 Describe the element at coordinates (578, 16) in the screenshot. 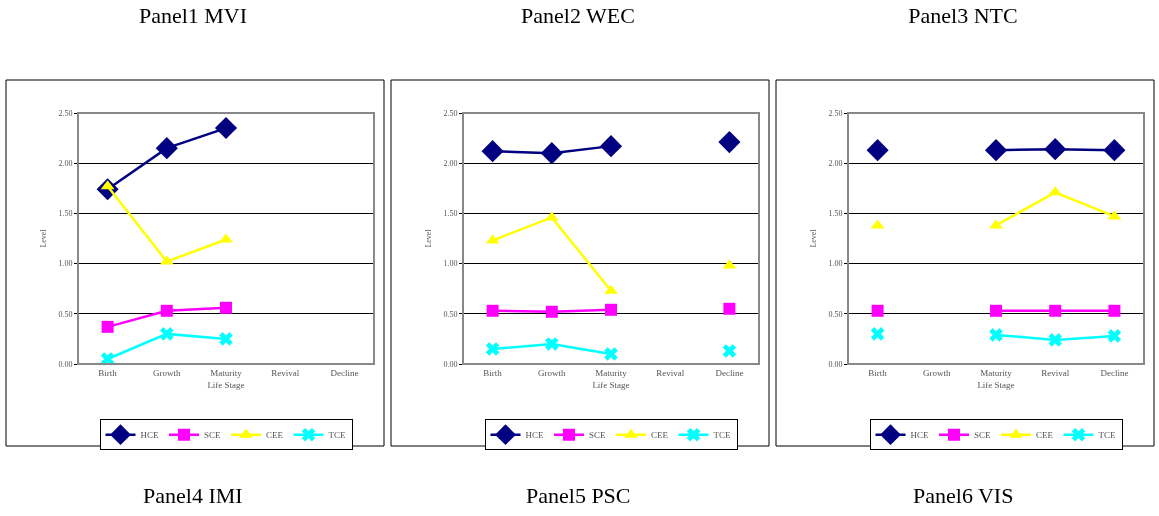

I see `chart-title: Panel2 WEC` at that location.